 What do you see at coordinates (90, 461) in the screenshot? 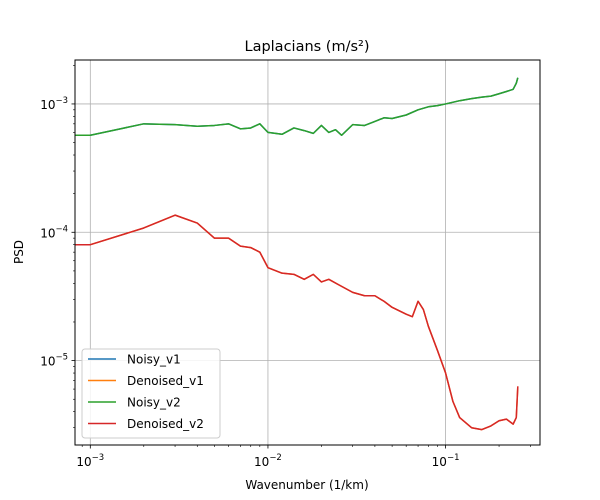
I see `x-tick-label: 10⁻³` at bounding box center [90, 461].